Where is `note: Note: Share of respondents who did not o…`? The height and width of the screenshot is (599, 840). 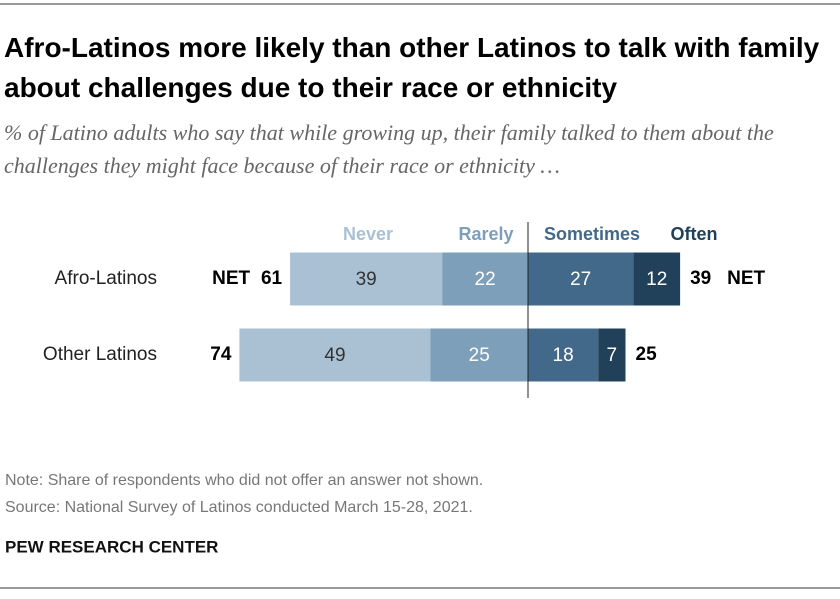 note: Note: Share of respondents who did not o… is located at coordinates (244, 480).